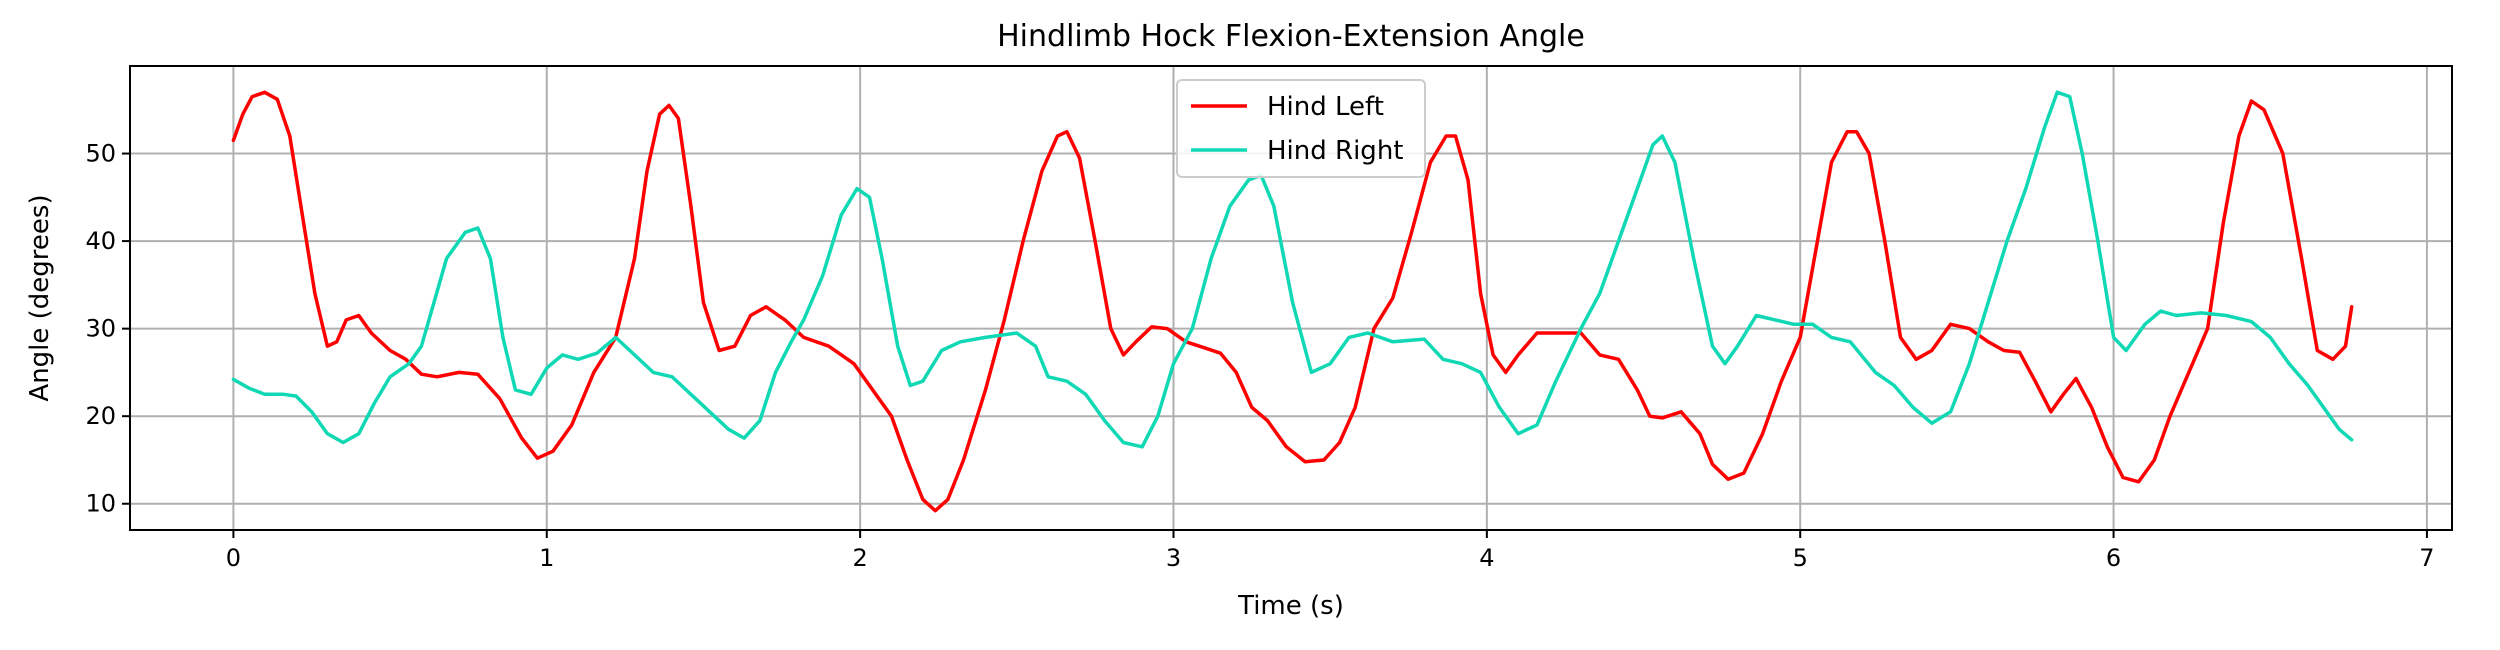 This screenshot has width=2500, height=650. Describe the element at coordinates (546, 558) in the screenshot. I see `x-tick-label: 1` at that location.